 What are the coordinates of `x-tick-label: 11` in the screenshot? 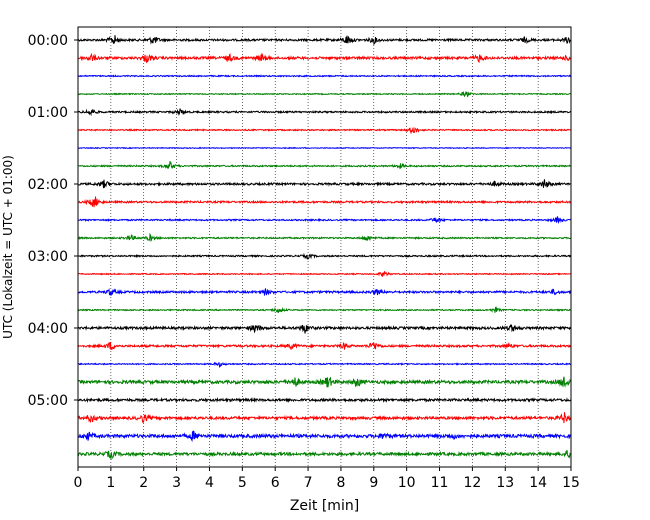 It's located at (440, 483).